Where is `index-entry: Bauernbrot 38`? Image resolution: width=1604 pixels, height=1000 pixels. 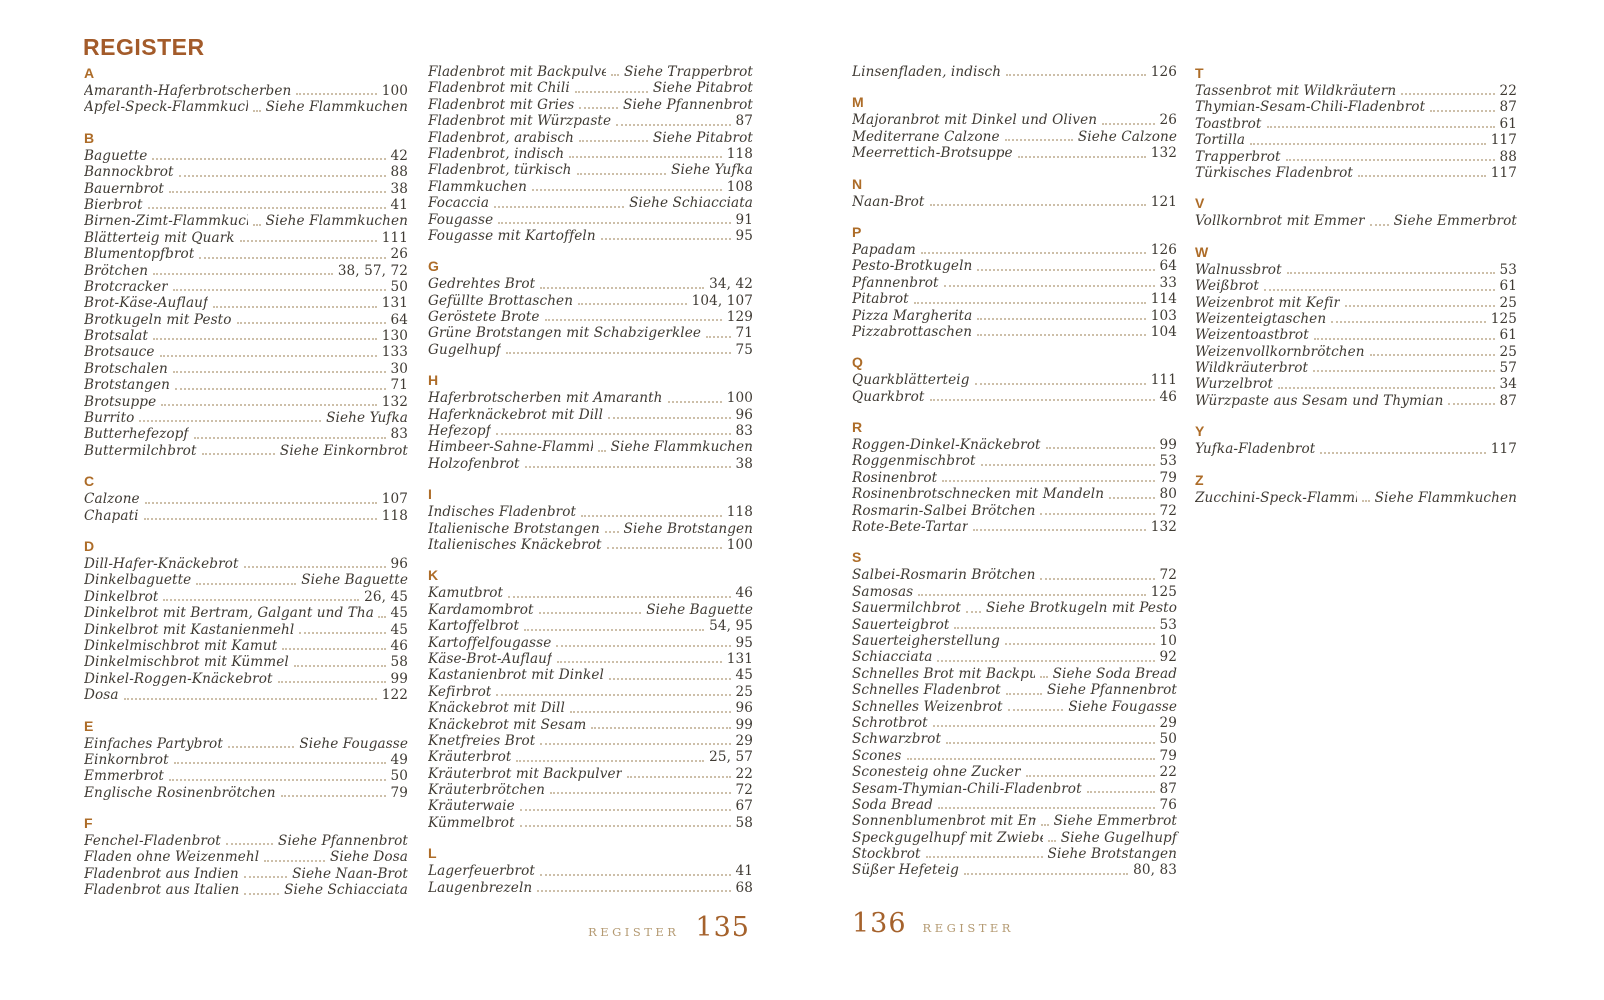
index-entry: Bauernbrot 38 is located at coordinates (246, 189).